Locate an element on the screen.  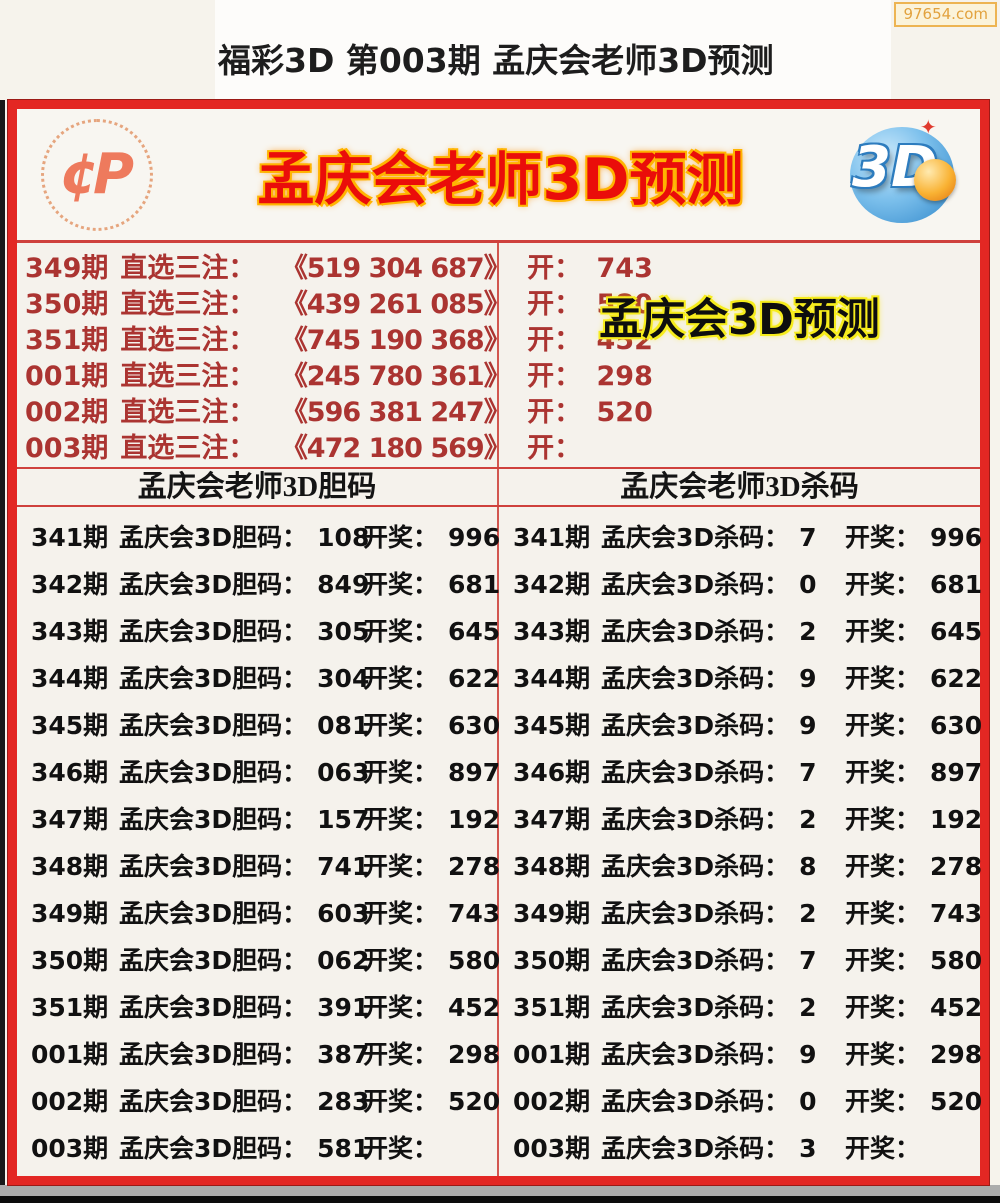
pick-numbers: 《472 180 569》 is located at coordinates (395, 448).